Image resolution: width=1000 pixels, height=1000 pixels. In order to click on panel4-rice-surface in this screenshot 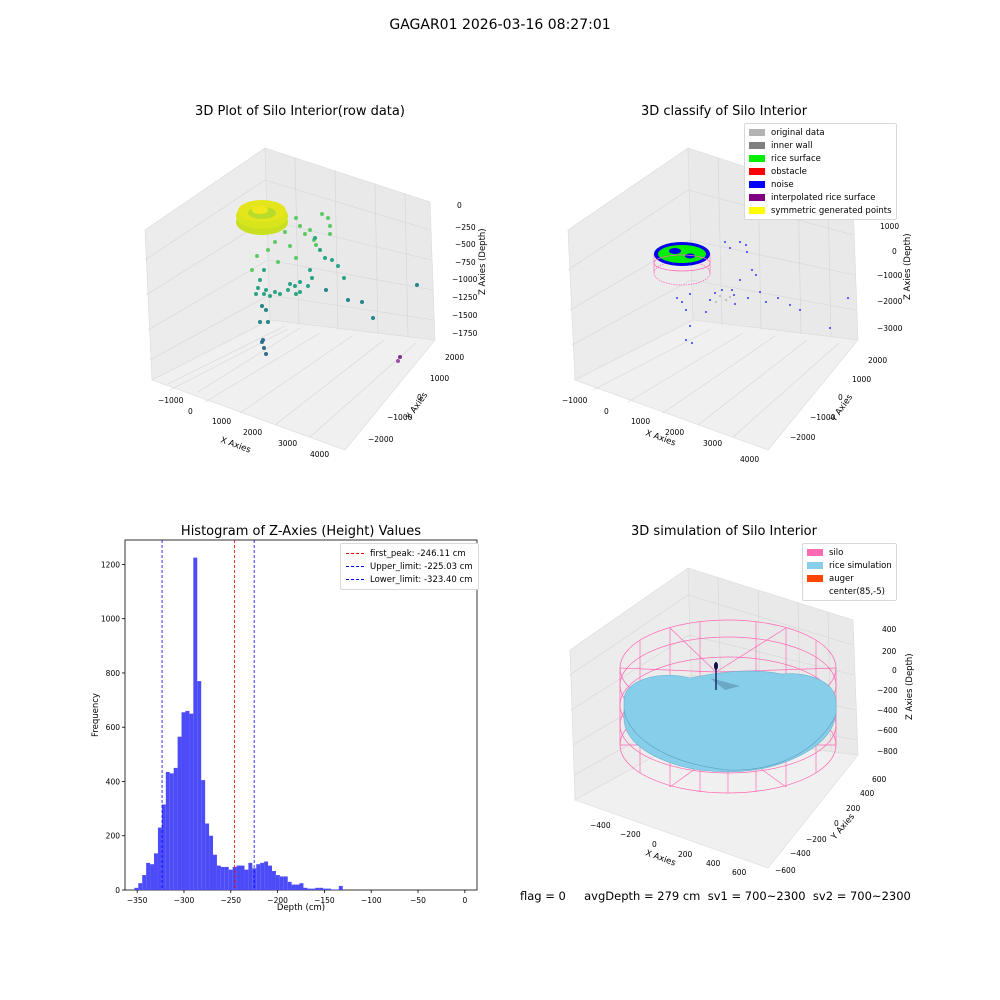, I will do `click(730, 717)`.